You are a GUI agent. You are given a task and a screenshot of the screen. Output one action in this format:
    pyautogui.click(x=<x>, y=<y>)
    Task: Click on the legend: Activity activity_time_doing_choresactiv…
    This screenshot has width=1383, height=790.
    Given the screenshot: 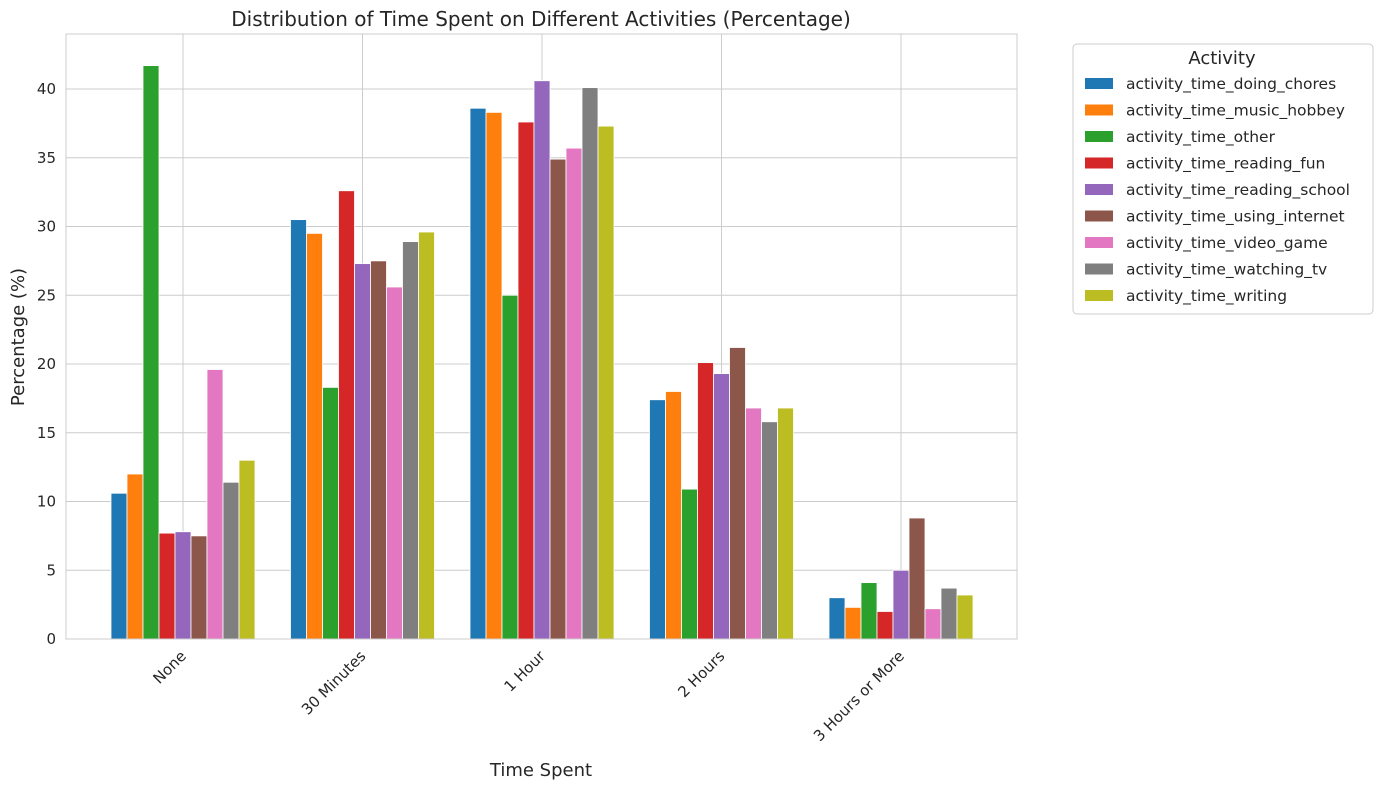 What is the action you would take?
    pyautogui.click(x=1223, y=179)
    